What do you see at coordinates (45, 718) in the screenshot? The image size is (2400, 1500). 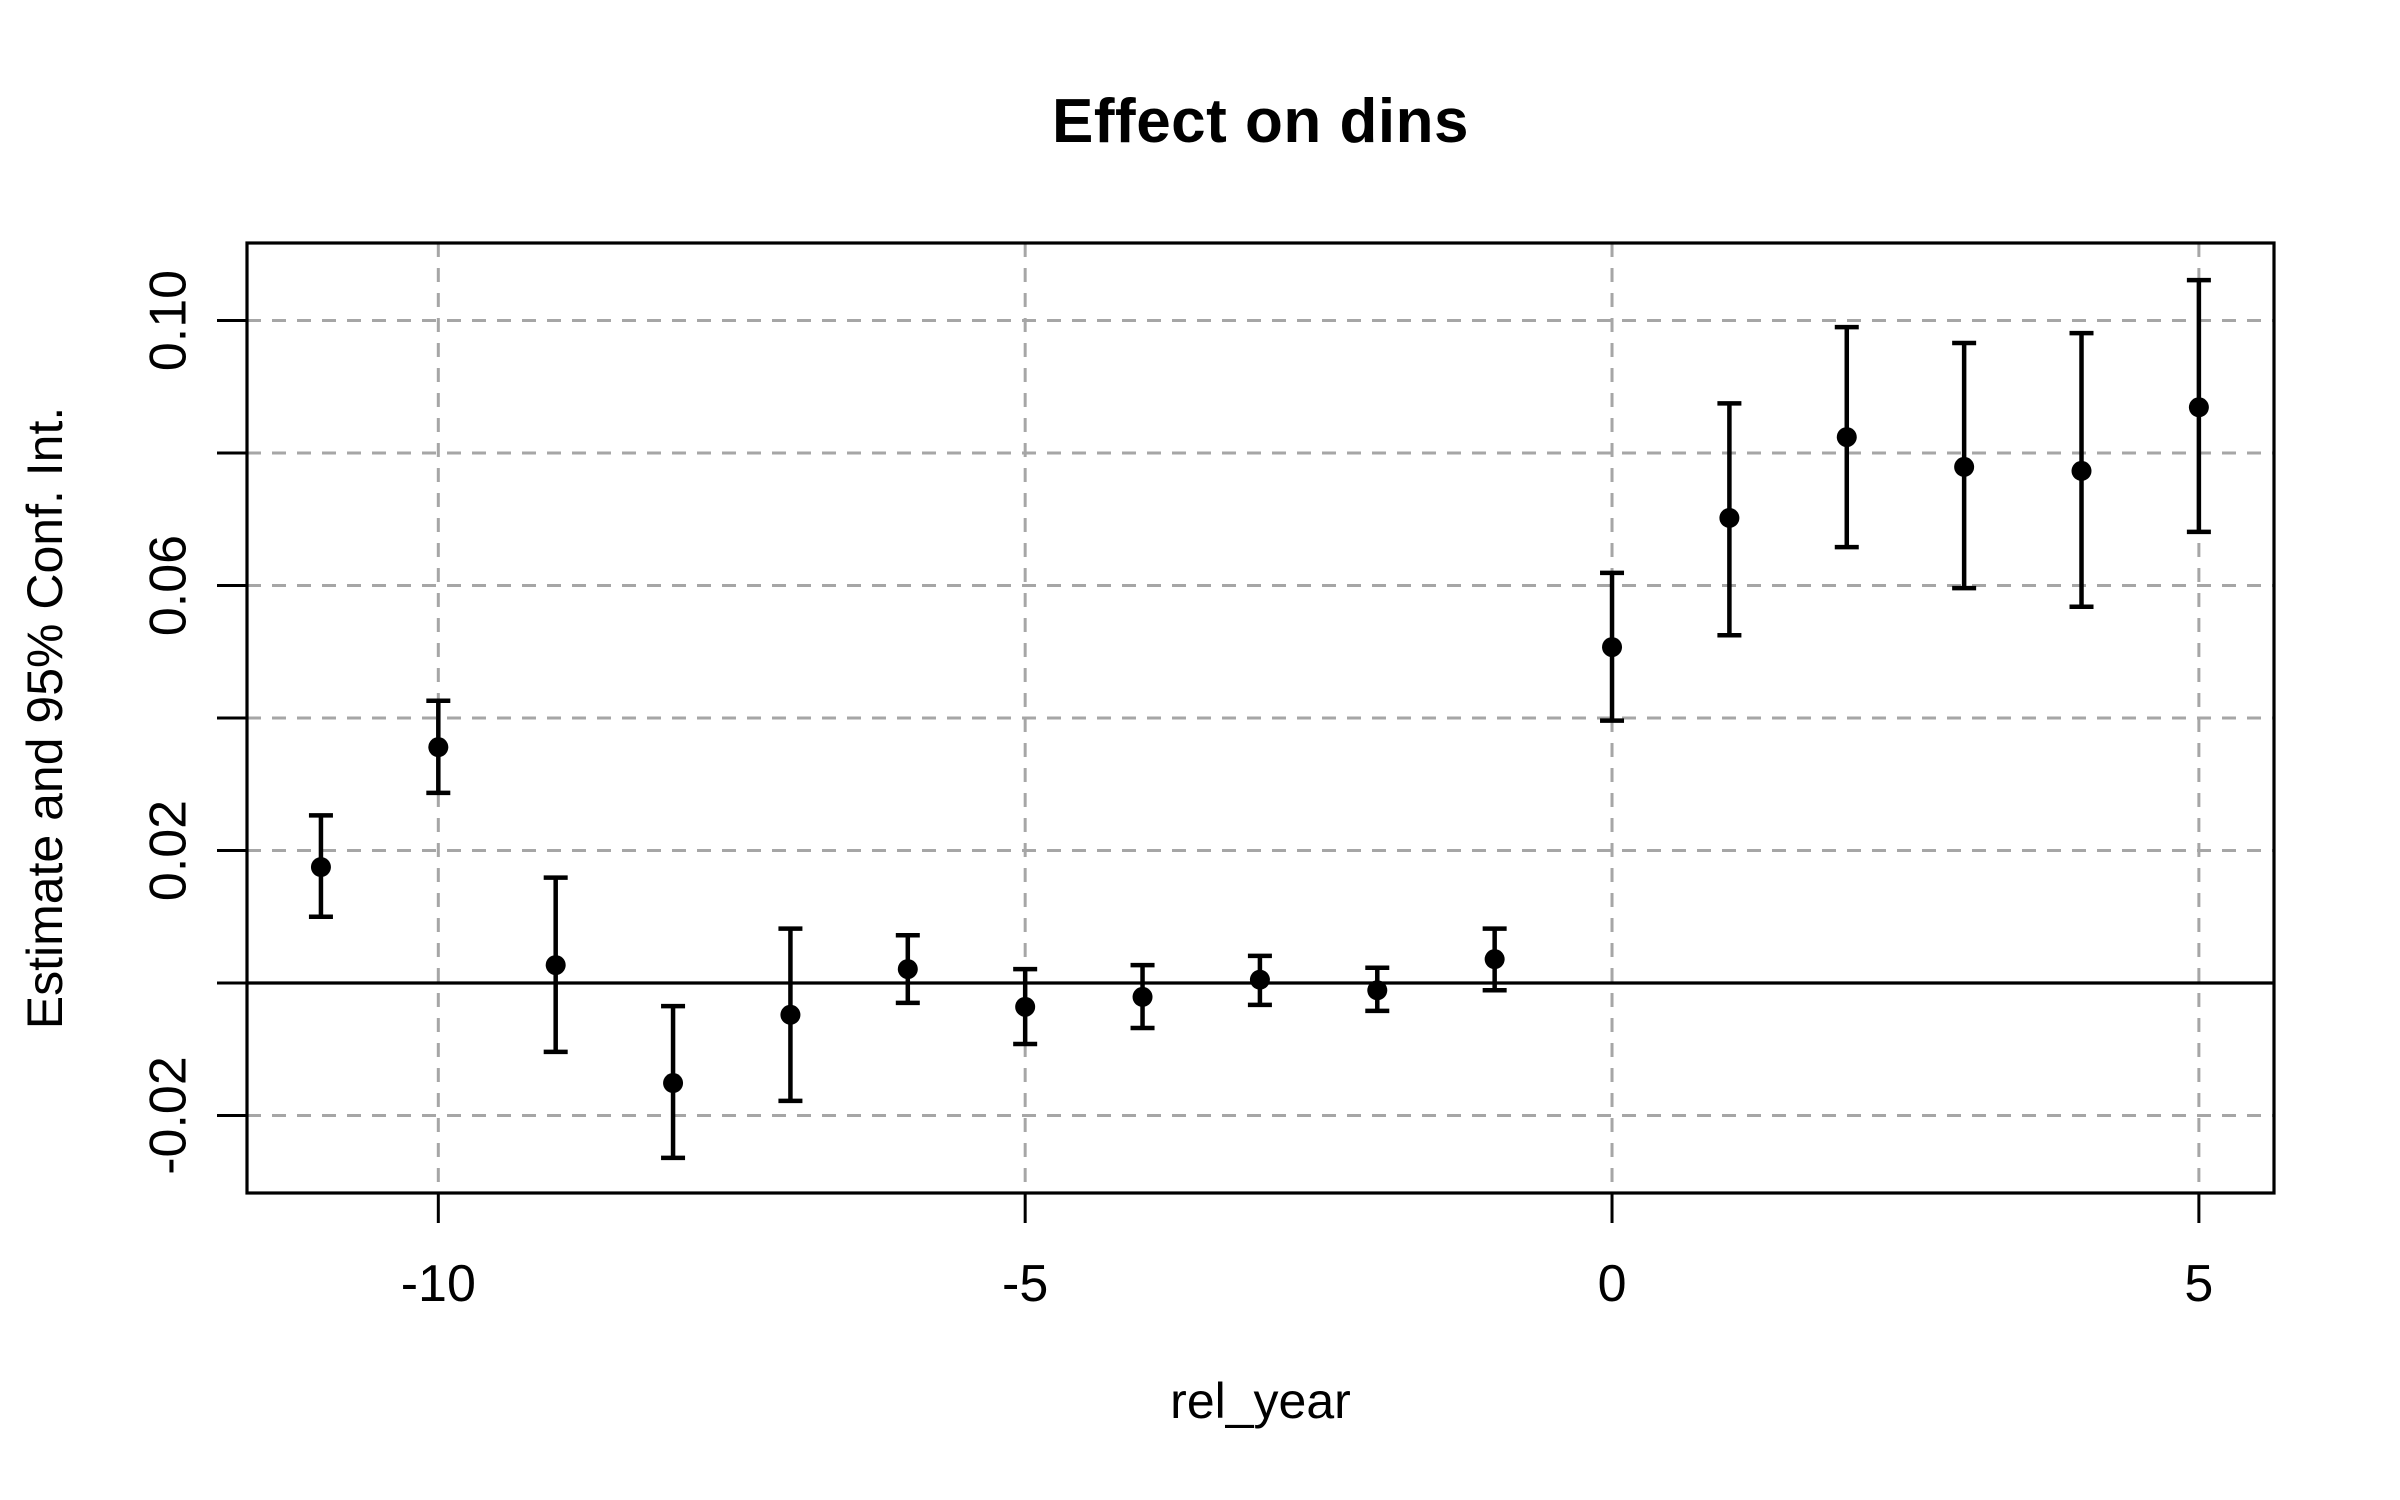 I see `y-axis-label-text: Estimate and 95% Conf. Int.` at bounding box center [45, 718].